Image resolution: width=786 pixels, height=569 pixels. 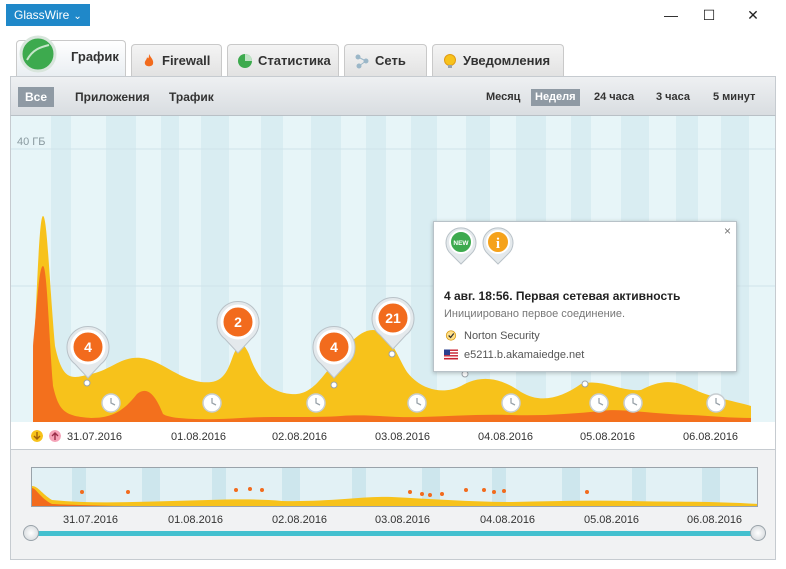 I want to click on timeline-date-6: 05.08.2016, so click(x=612, y=520).